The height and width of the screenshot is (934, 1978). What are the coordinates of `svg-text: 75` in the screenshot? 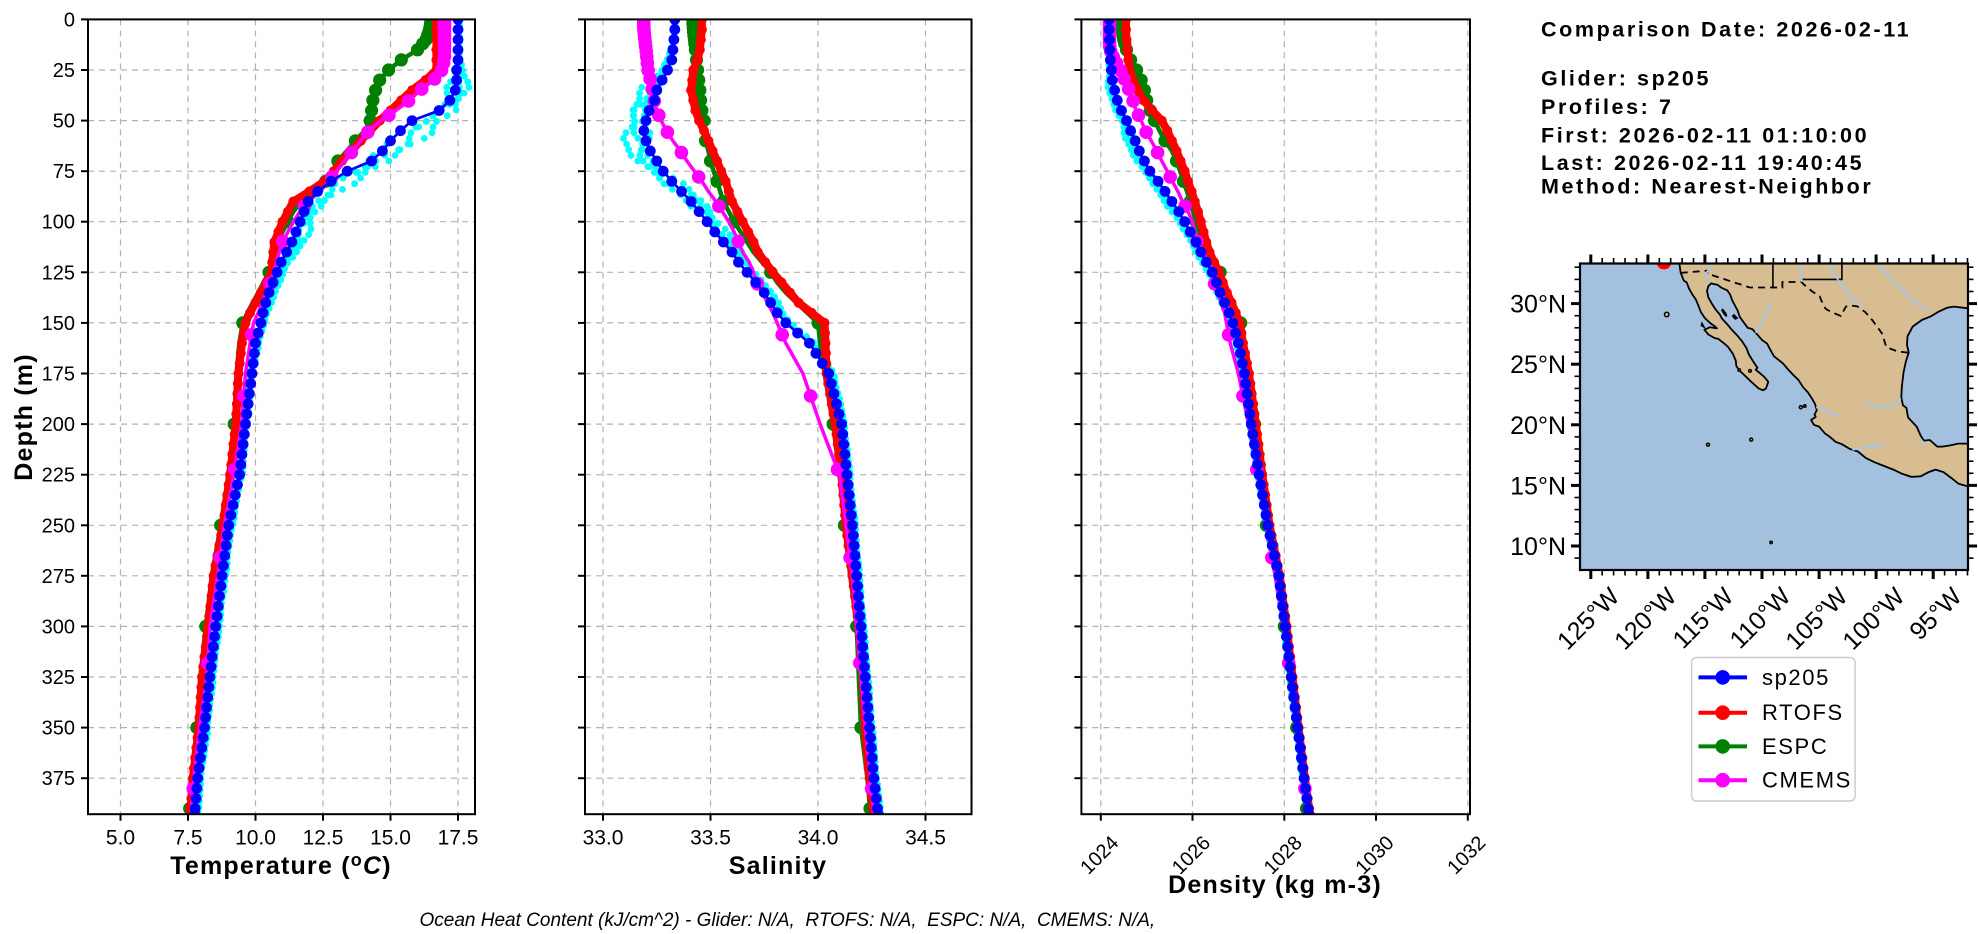 It's located at (64, 172).